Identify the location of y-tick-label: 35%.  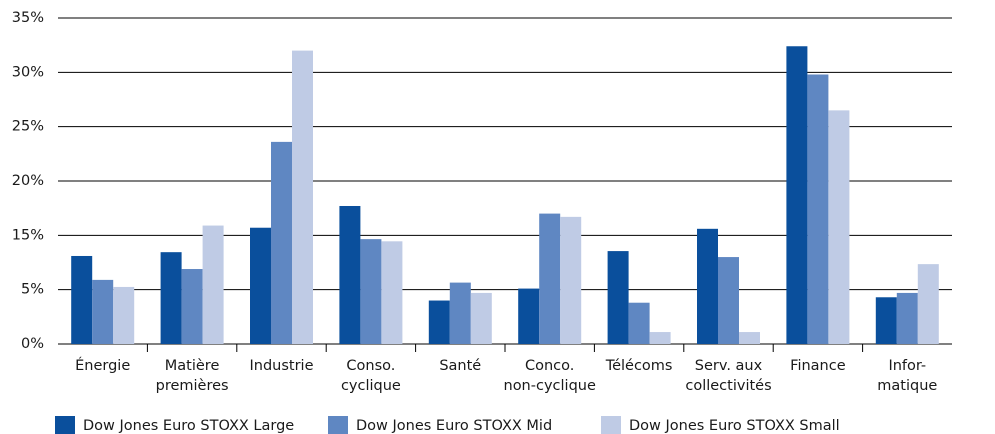
(28, 18).